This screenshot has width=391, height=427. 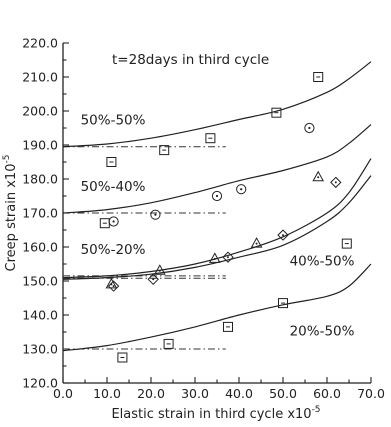 I want to click on y-tick-label: 160.0, so click(x=40, y=247).